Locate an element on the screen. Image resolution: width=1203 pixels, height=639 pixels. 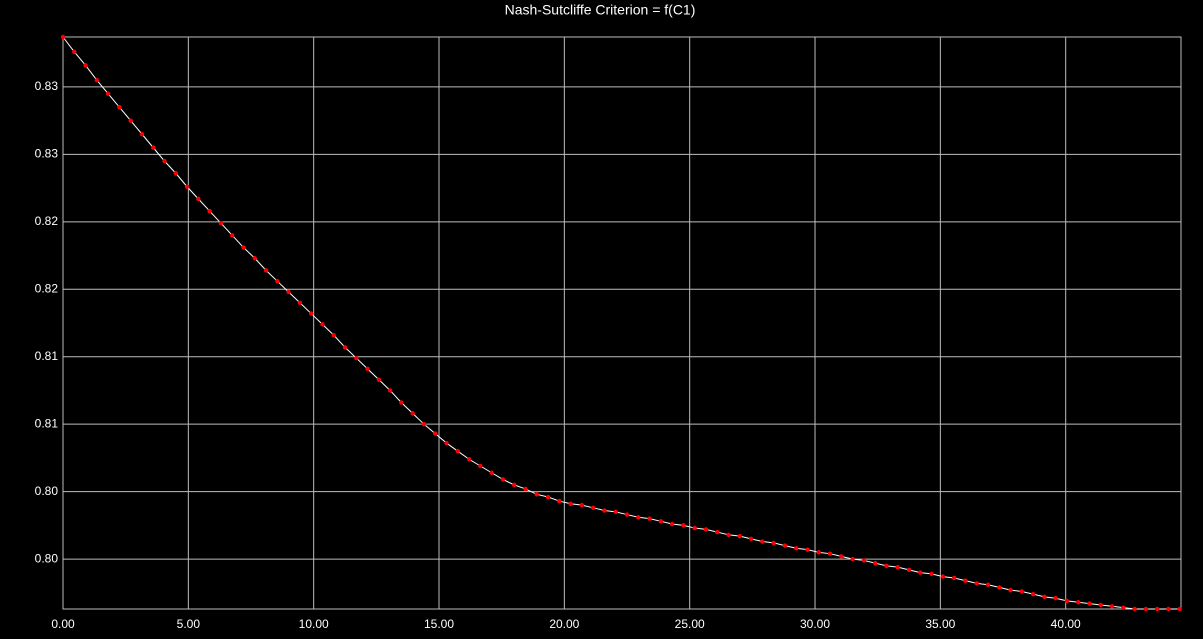
y-tick-label: 0.80 is located at coordinates (47, 558).